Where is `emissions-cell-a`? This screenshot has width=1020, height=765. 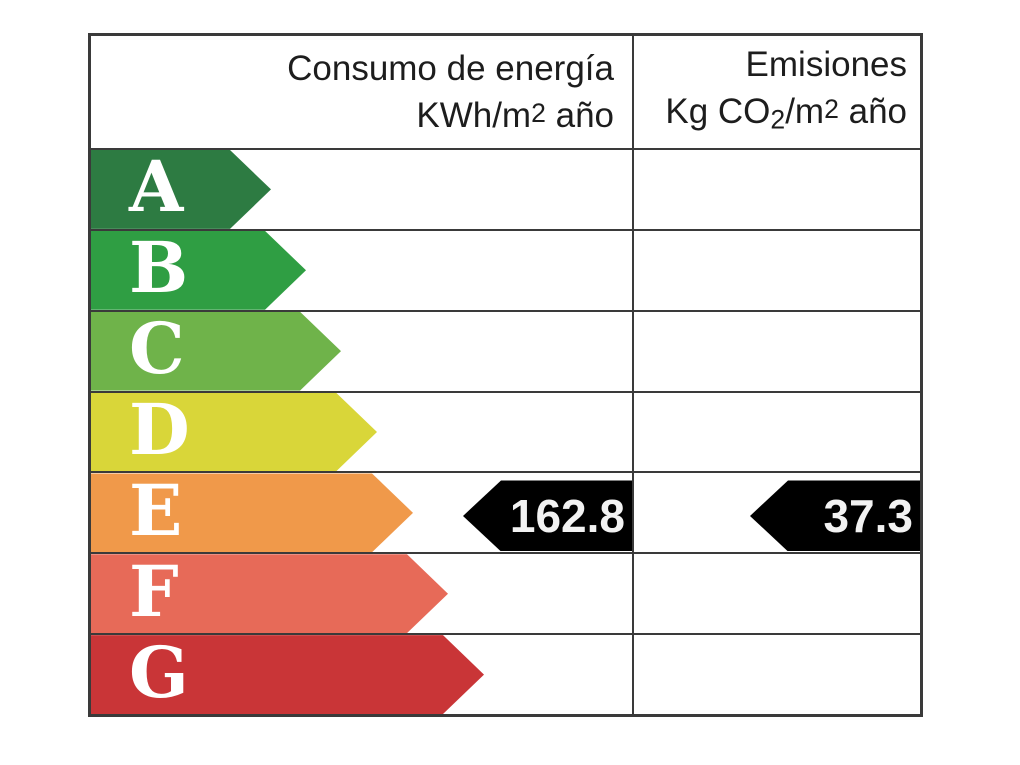
emissions-cell-a is located at coordinates (776, 189).